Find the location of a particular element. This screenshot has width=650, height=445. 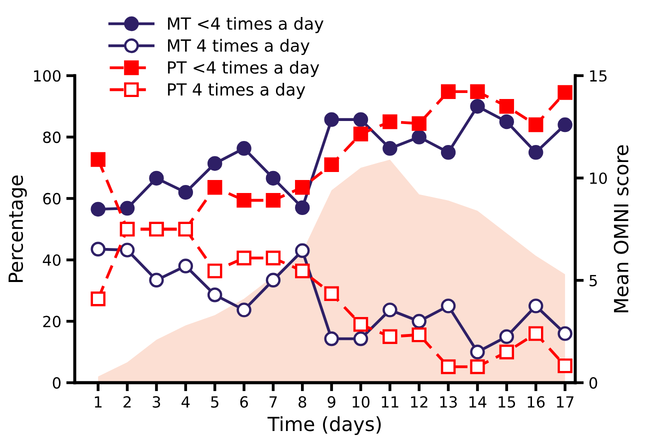

x-axis-title: Time (days) is located at coordinates (324, 426).